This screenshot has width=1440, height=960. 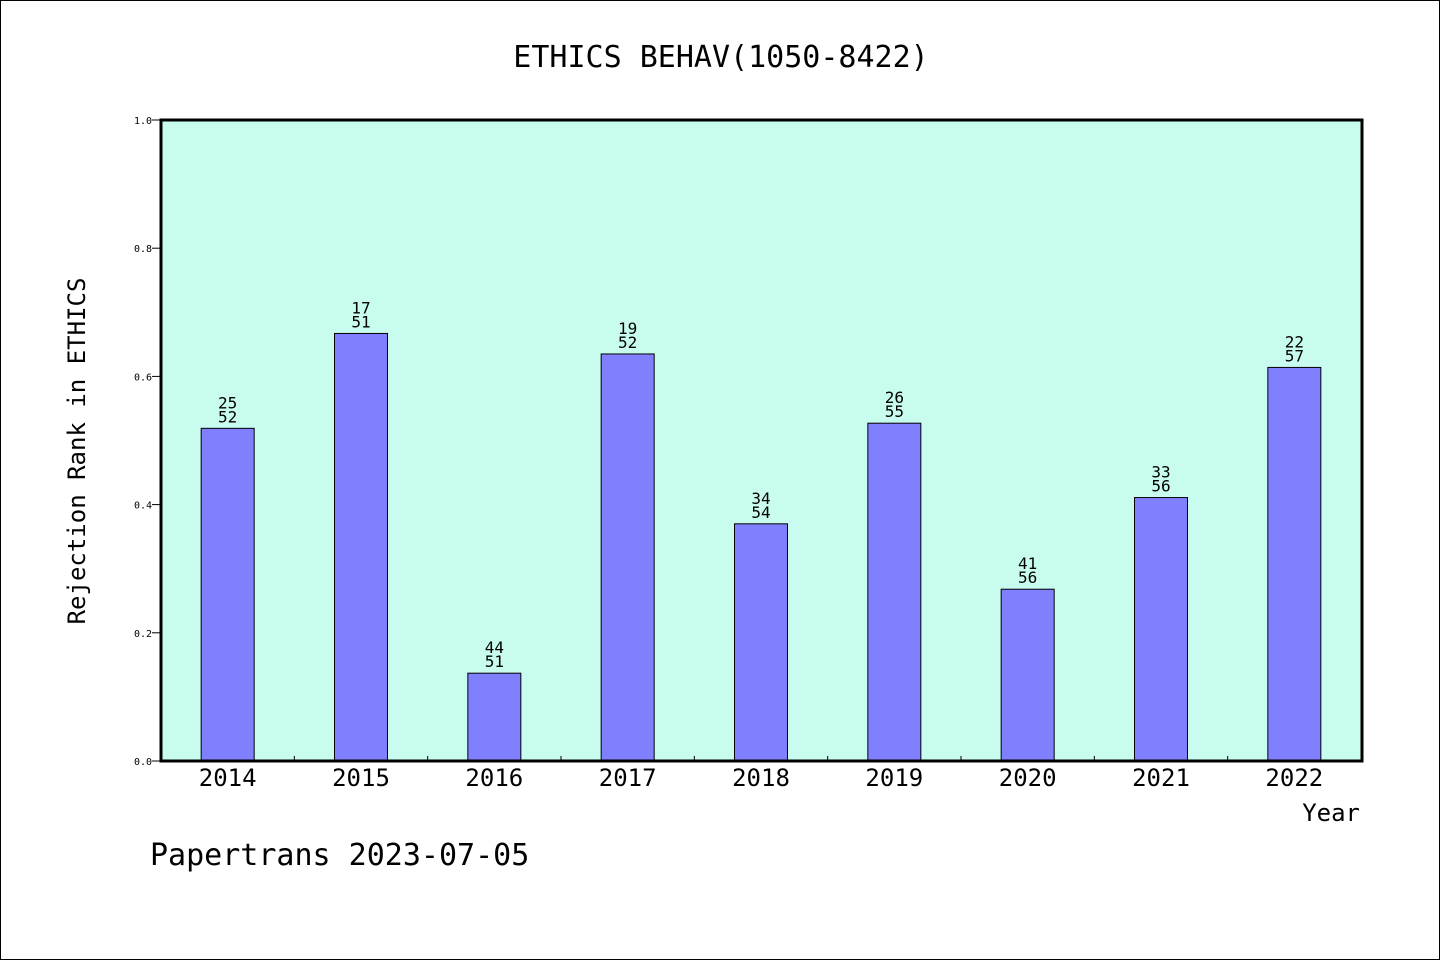 What do you see at coordinates (1161, 629) in the screenshot?
I see `bar-2021` at bounding box center [1161, 629].